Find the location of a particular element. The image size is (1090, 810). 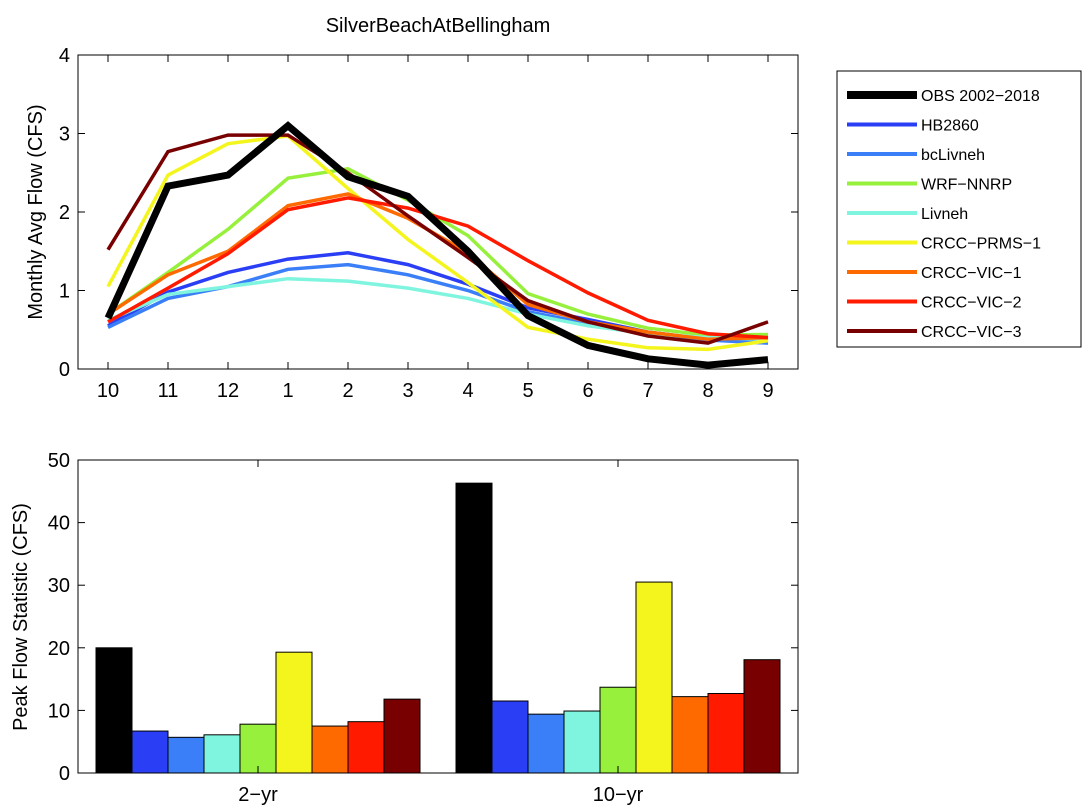

legend-label-bclivneh: bcLivneh is located at coordinates (953, 155).